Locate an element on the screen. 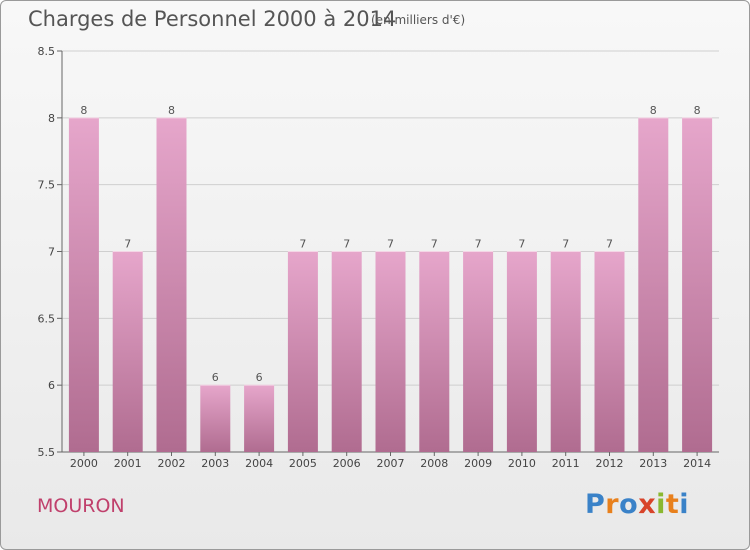  commune-name: MOURON is located at coordinates (81, 506).